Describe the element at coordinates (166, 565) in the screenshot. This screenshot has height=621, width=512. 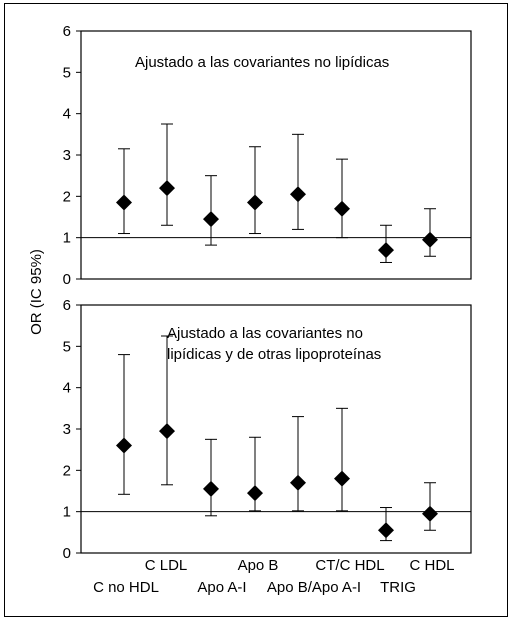
I see `x-tick-label: C LDL` at that location.